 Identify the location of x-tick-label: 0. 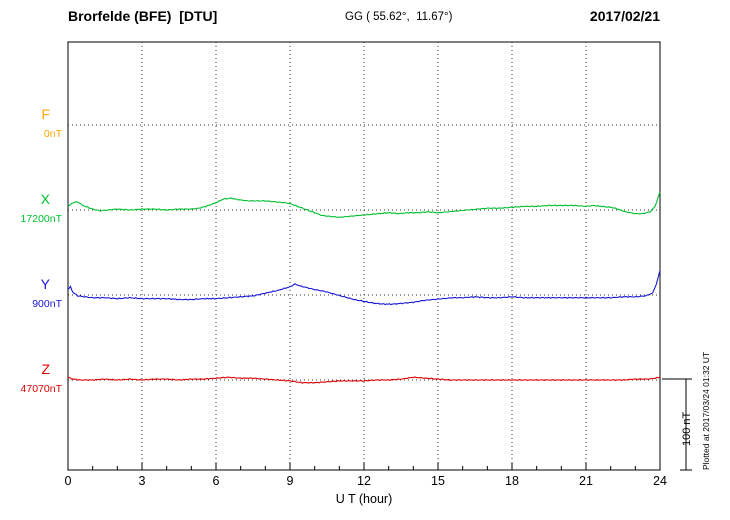
(68, 481).